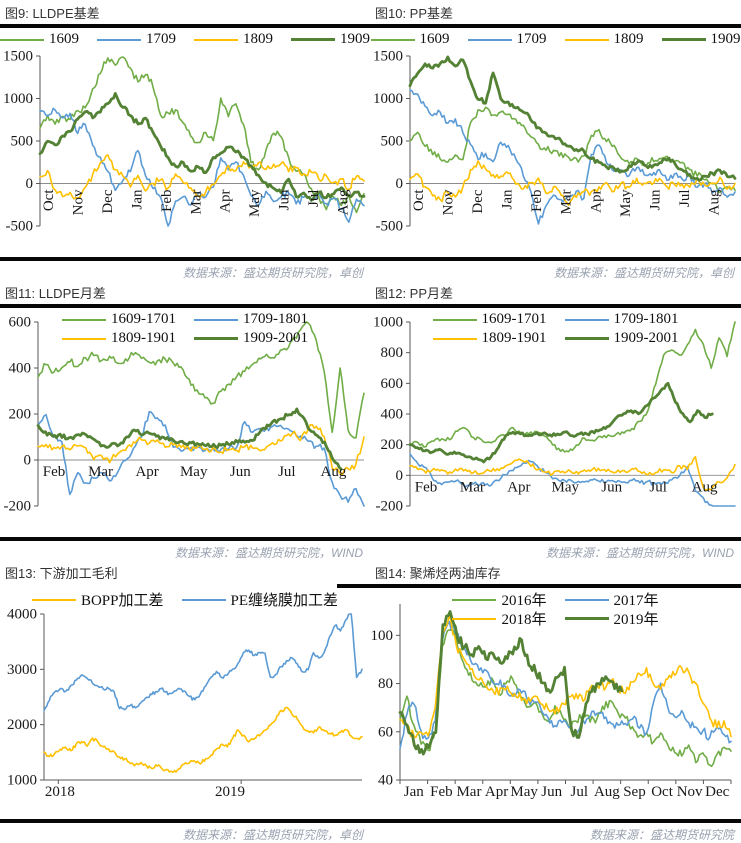 This screenshot has width=741, height=843. I want to click on y-tick-label: 4000, so click(22, 615).